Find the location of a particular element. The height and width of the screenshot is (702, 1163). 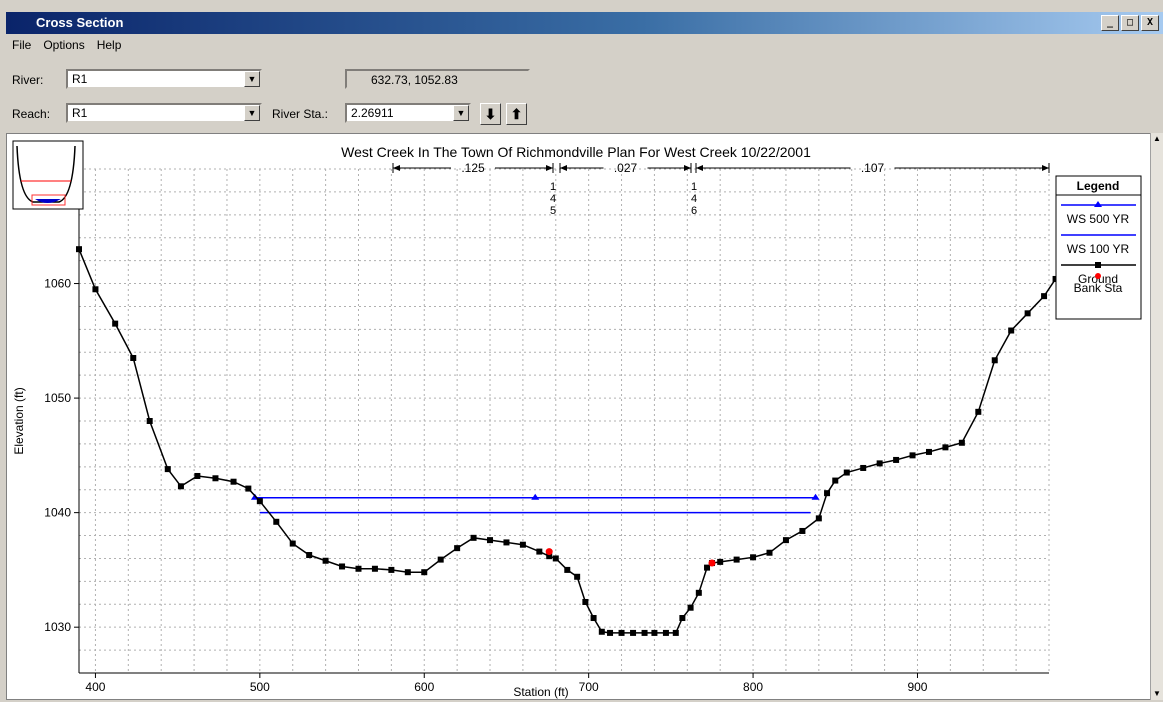

coordinate-readout: 632.73, 1052.83 is located at coordinates (437, 79).